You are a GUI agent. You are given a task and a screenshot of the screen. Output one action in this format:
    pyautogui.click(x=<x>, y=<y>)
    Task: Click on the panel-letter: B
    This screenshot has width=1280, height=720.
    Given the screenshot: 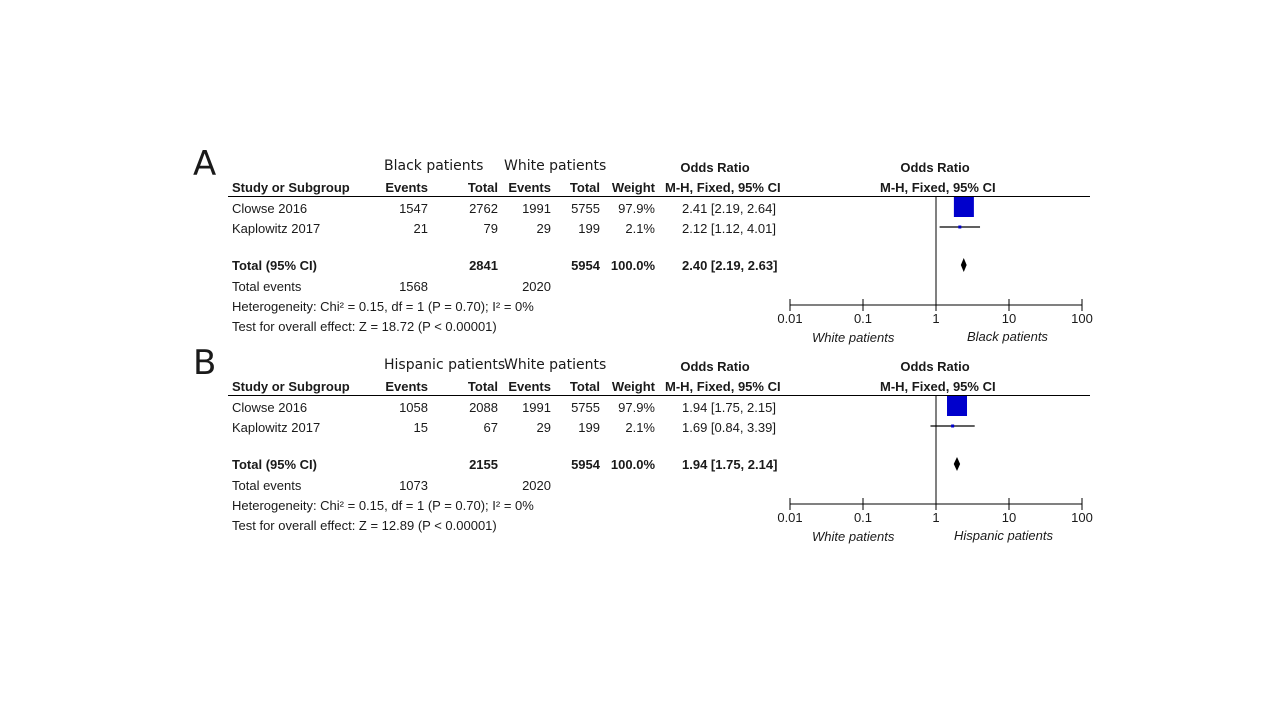 What is the action you would take?
    pyautogui.click(x=205, y=363)
    